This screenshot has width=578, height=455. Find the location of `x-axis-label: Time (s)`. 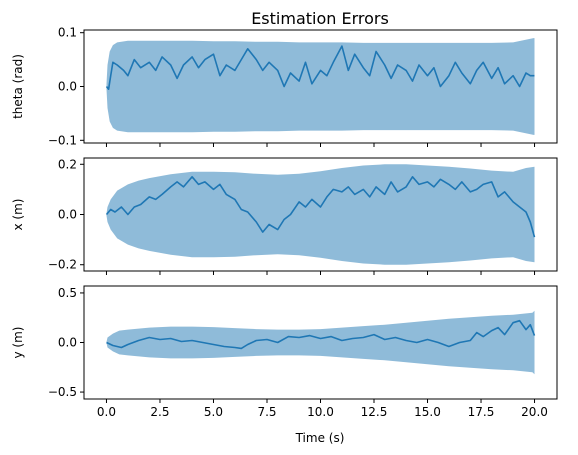

x-axis-label: Time (s) is located at coordinates (320, 438).